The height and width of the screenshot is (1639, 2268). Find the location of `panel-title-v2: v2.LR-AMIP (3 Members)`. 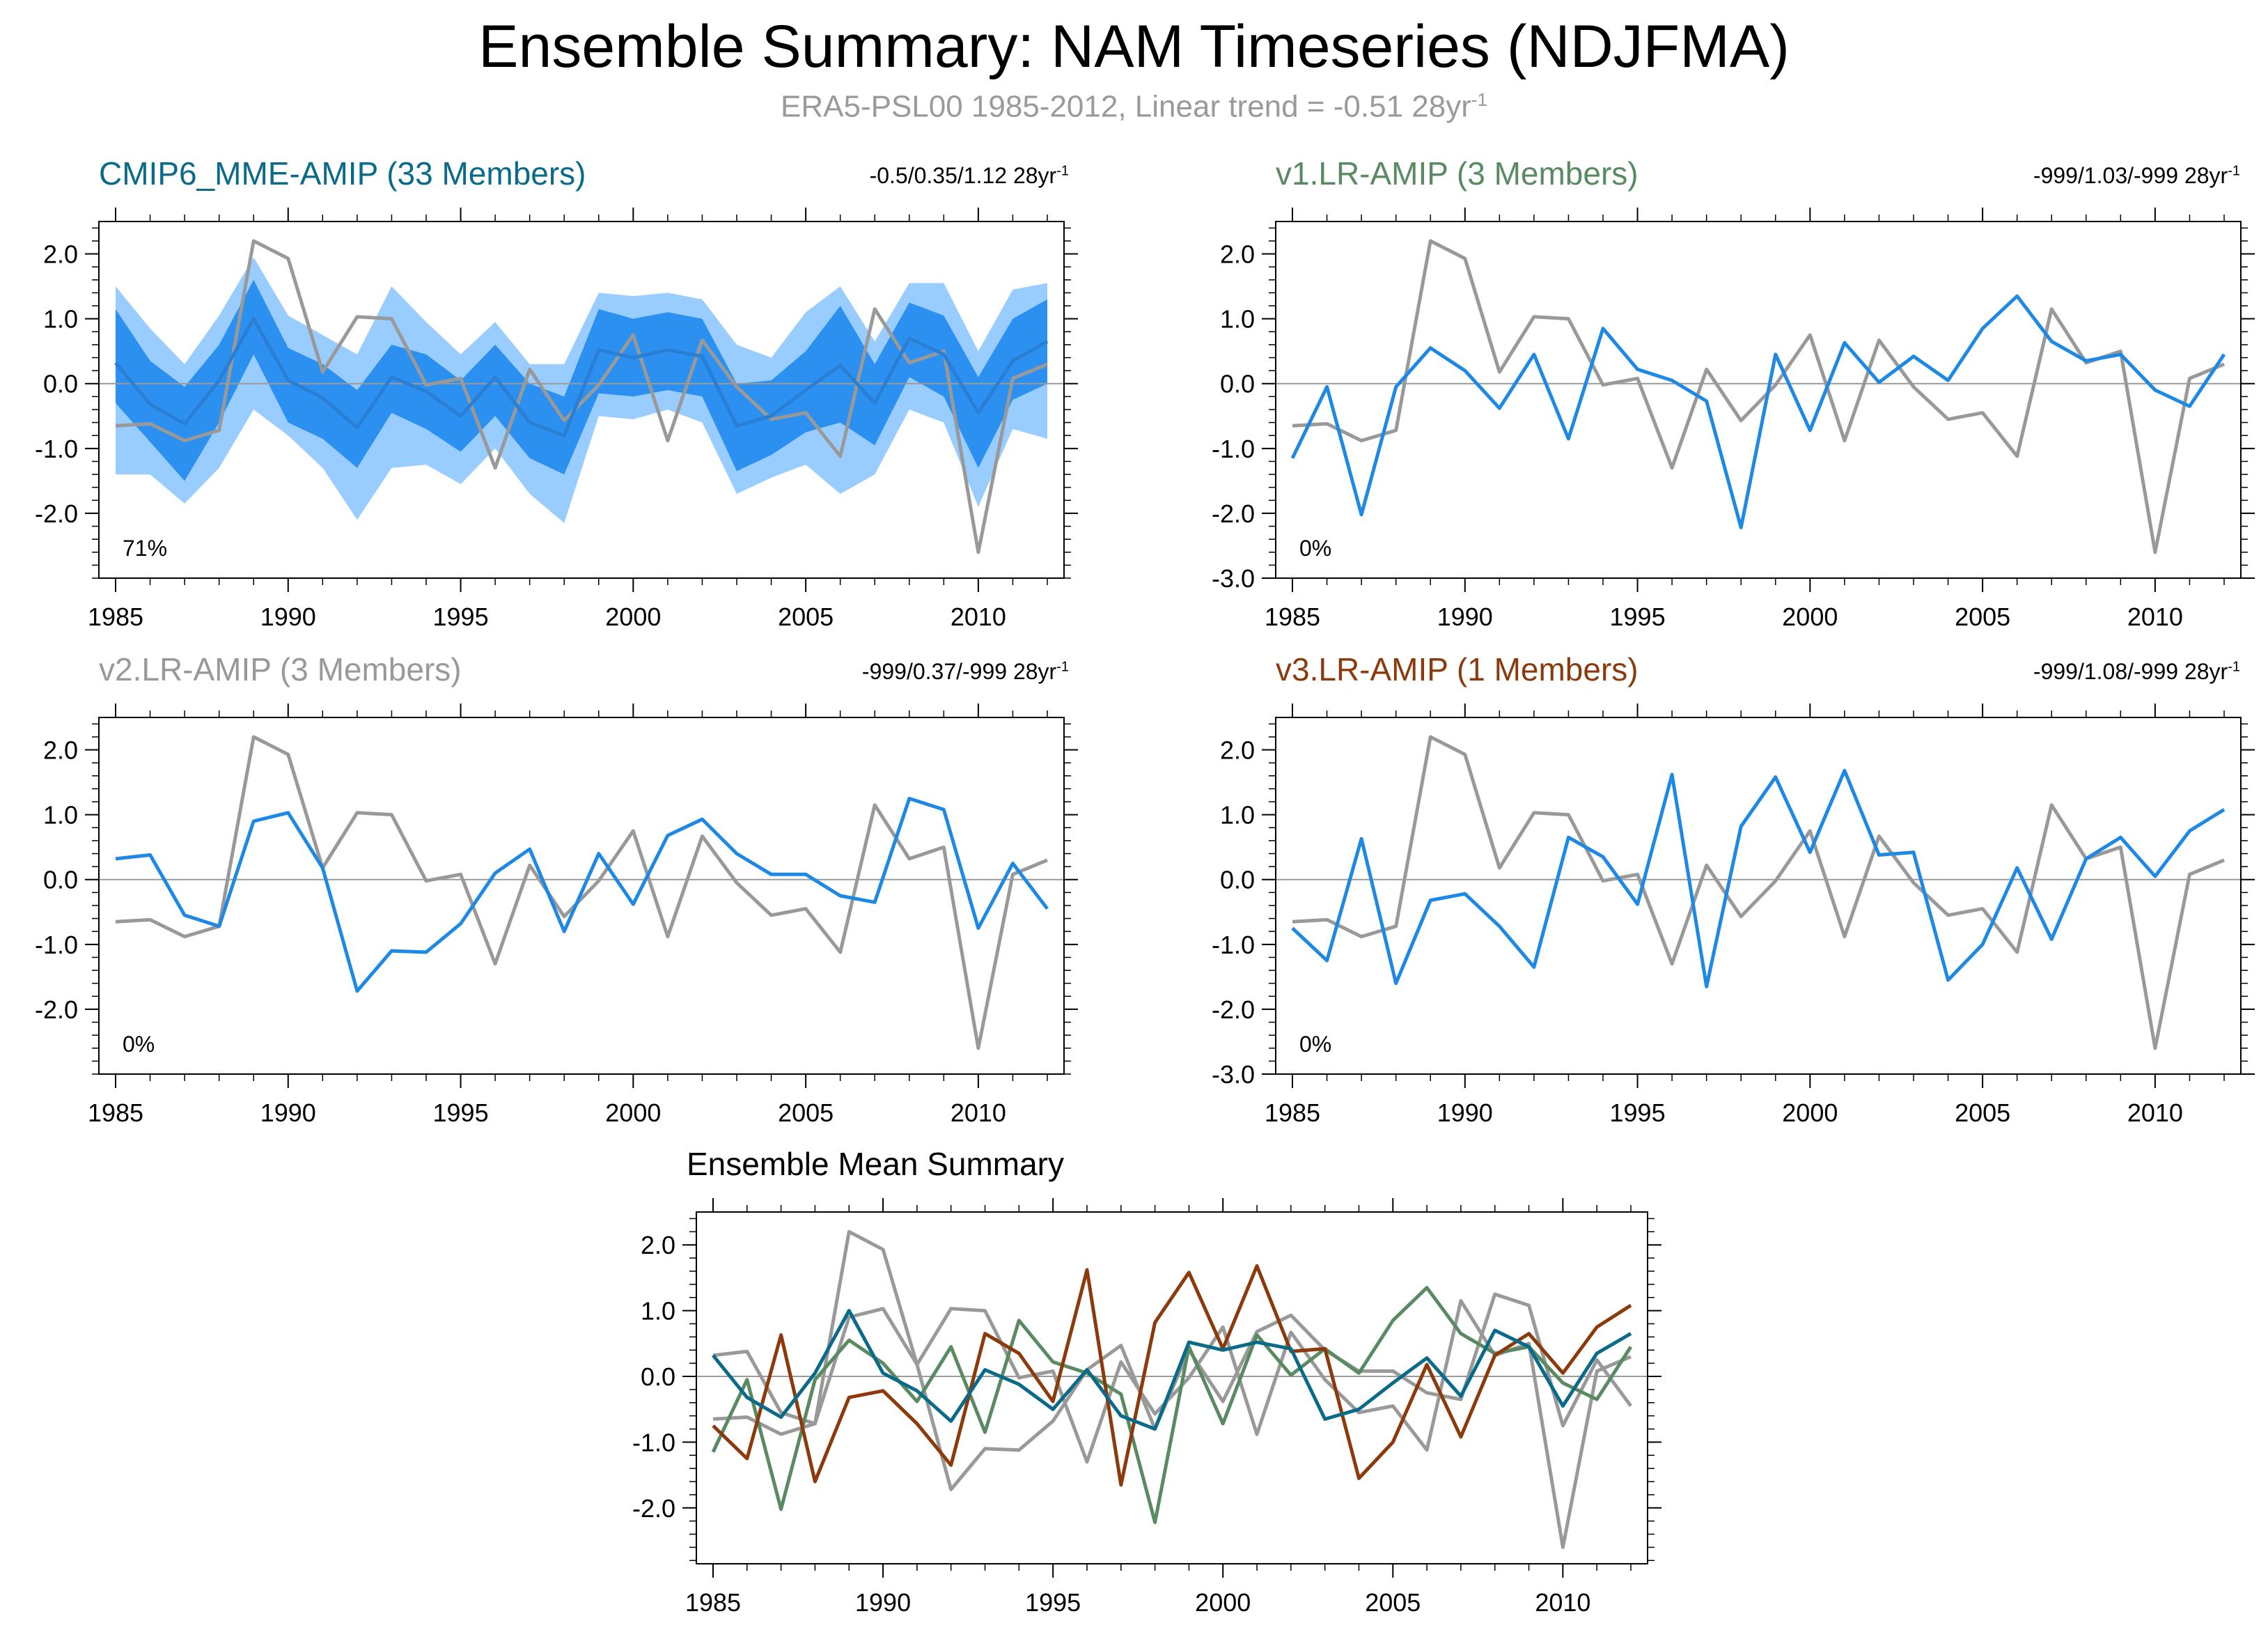

panel-title-v2: v2.LR-AMIP (3 Members) is located at coordinates (280, 669).